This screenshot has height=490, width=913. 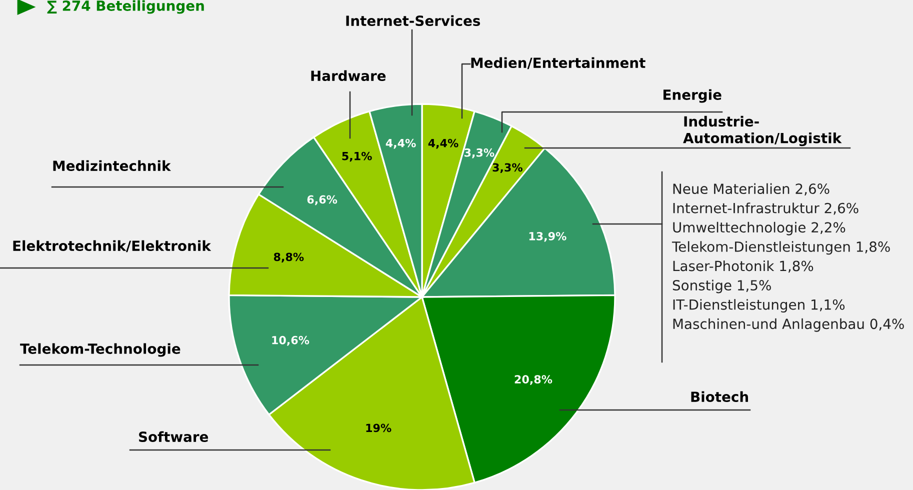 I want to click on slice-label: Industrie- Automation/Logistik, so click(x=762, y=131).